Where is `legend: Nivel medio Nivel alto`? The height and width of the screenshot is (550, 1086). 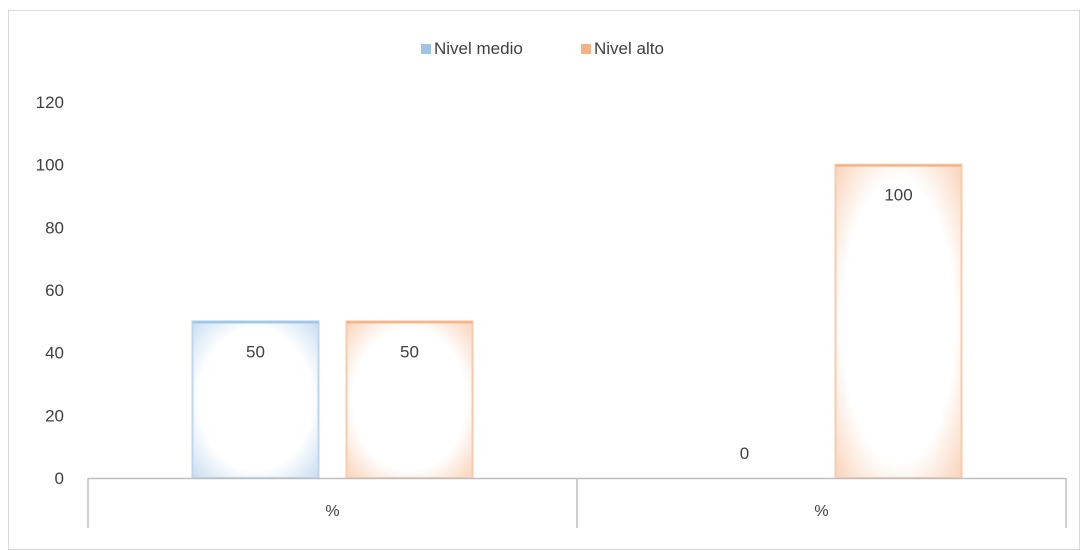 legend: Nivel medio Nivel alto is located at coordinates (542, 48).